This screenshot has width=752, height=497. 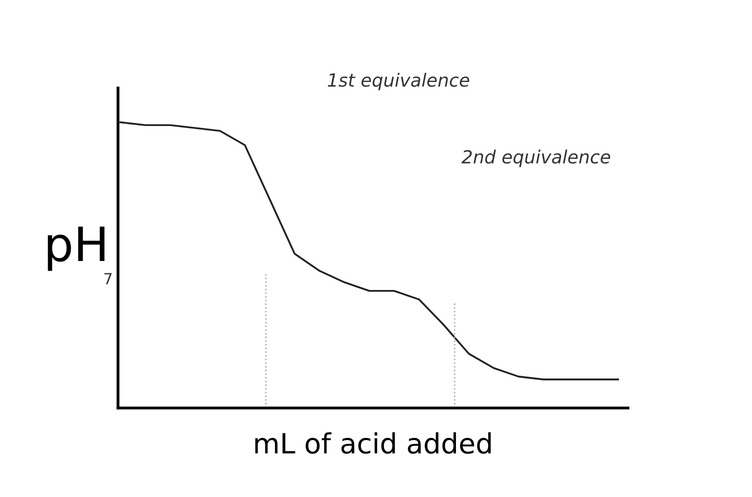 What do you see at coordinates (373, 443) in the screenshot?
I see `x-axis-title: mL of acid added` at bounding box center [373, 443].